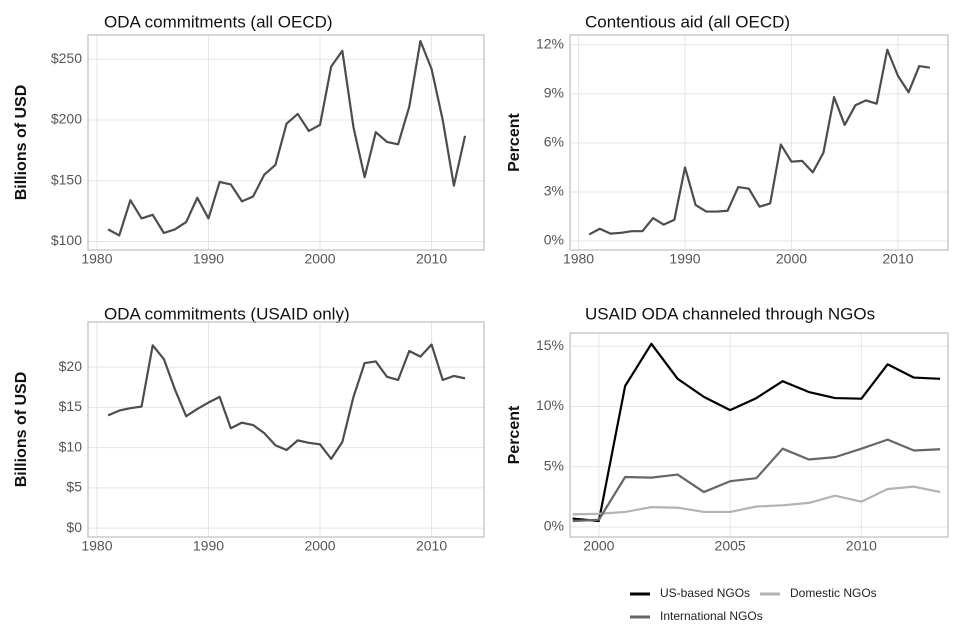 The image size is (955, 624). Describe the element at coordinates (550, 345) in the screenshot. I see `y-tick-label: 15%` at that location.